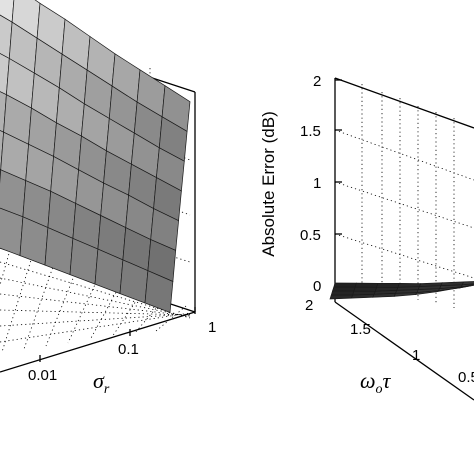 The width and height of the screenshot is (474, 474). What do you see at coordinates (42, 375) in the screenshot?
I see `left-x-tick-label: 0.01` at bounding box center [42, 375].